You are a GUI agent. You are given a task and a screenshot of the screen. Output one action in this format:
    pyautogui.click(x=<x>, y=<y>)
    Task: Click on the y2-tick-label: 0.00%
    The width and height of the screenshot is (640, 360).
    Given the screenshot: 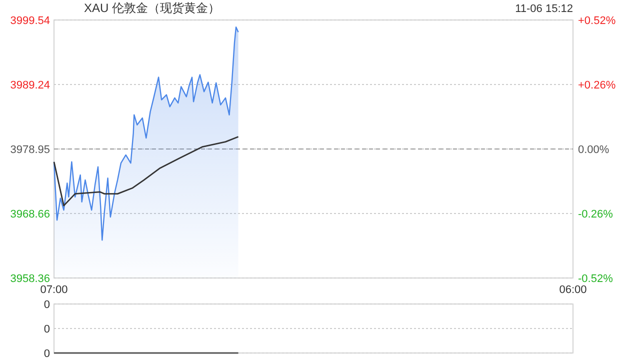 What is the action you would take?
    pyautogui.click(x=594, y=150)
    